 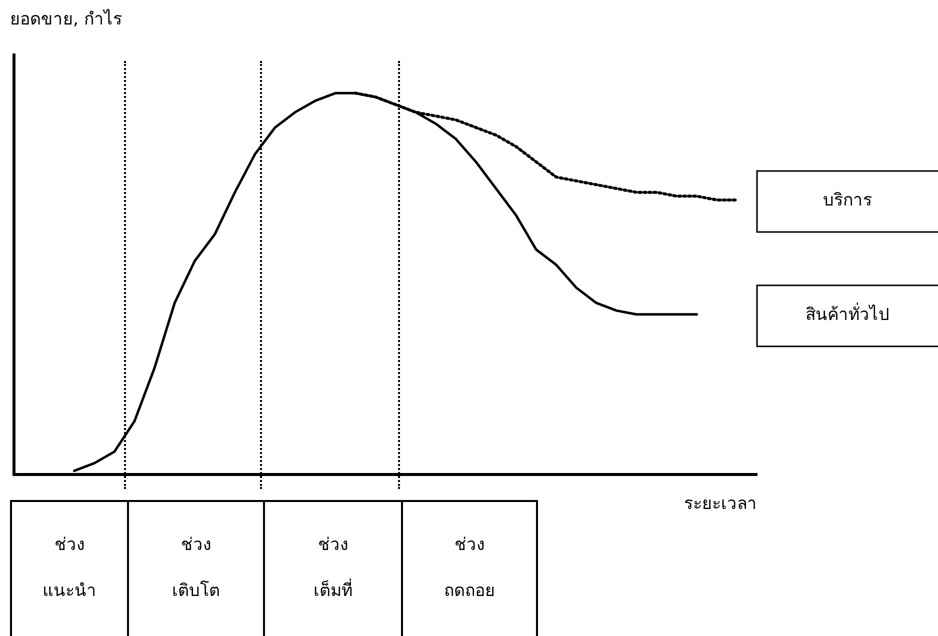 What do you see at coordinates (720, 504) in the screenshot?
I see `x-axis-title: ระยะเวลา` at bounding box center [720, 504].